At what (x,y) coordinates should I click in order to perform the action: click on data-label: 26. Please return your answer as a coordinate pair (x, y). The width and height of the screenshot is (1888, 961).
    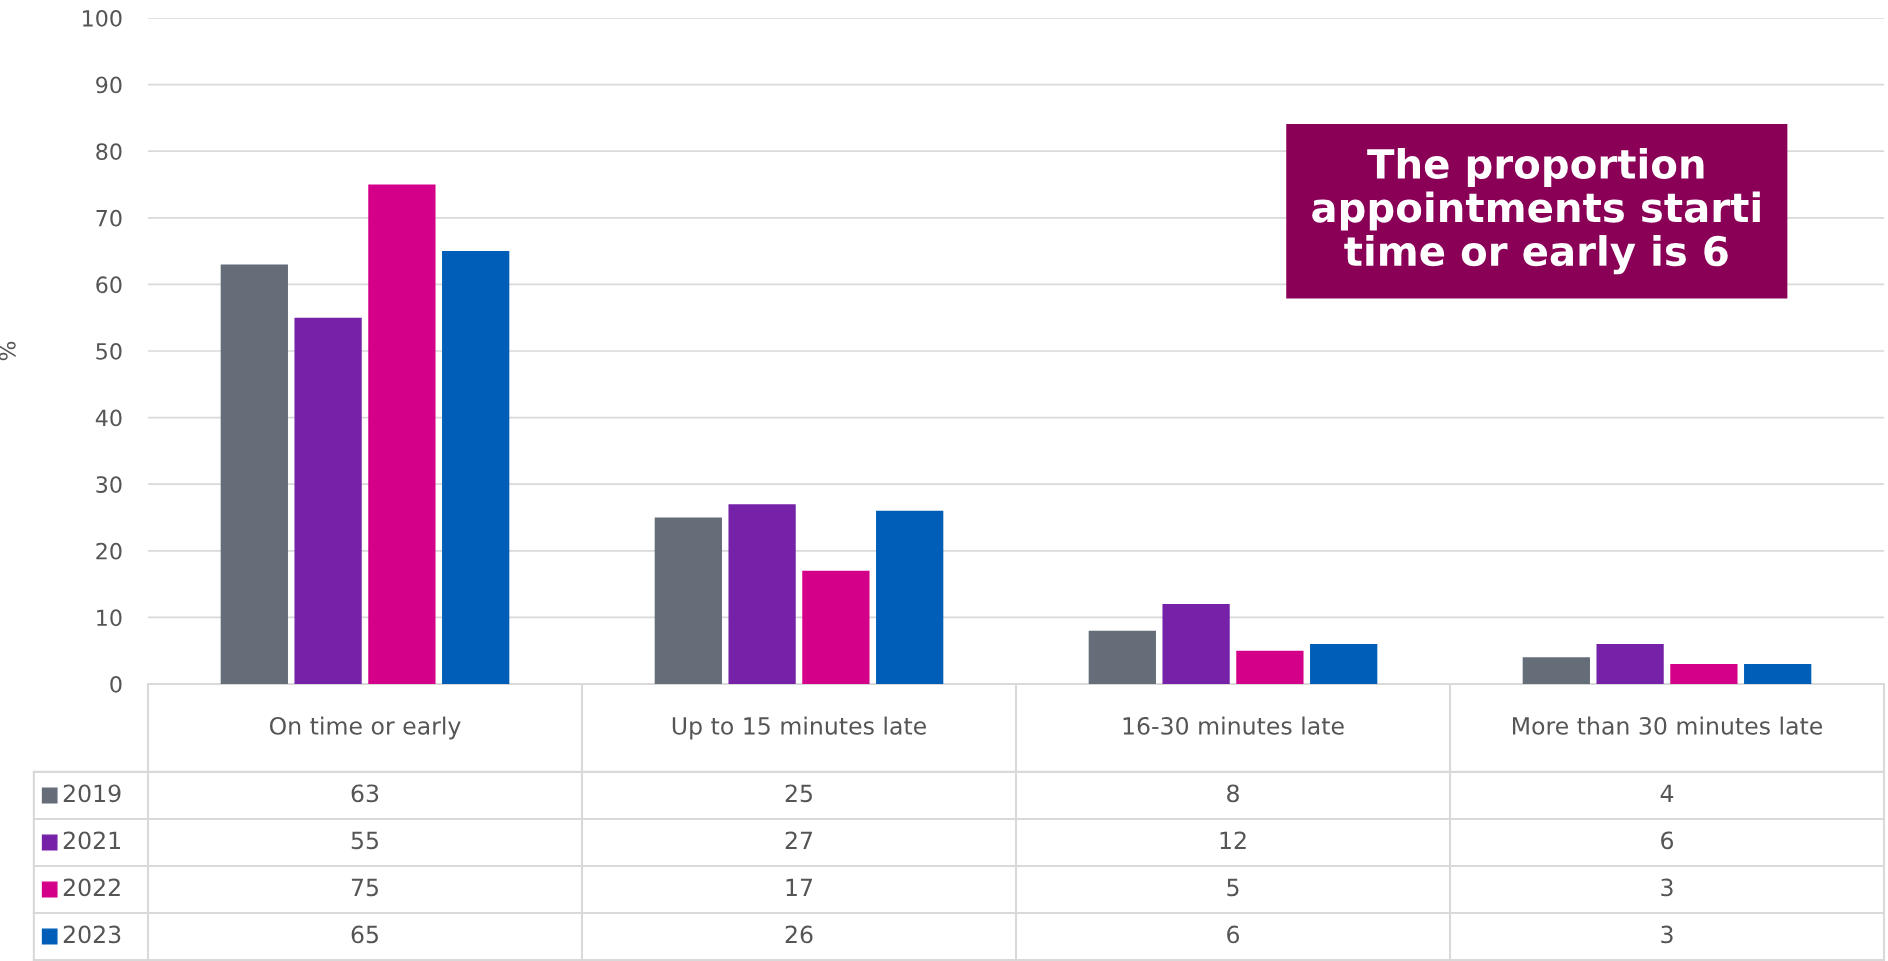
    Looking at the image, I should click on (799, 934).